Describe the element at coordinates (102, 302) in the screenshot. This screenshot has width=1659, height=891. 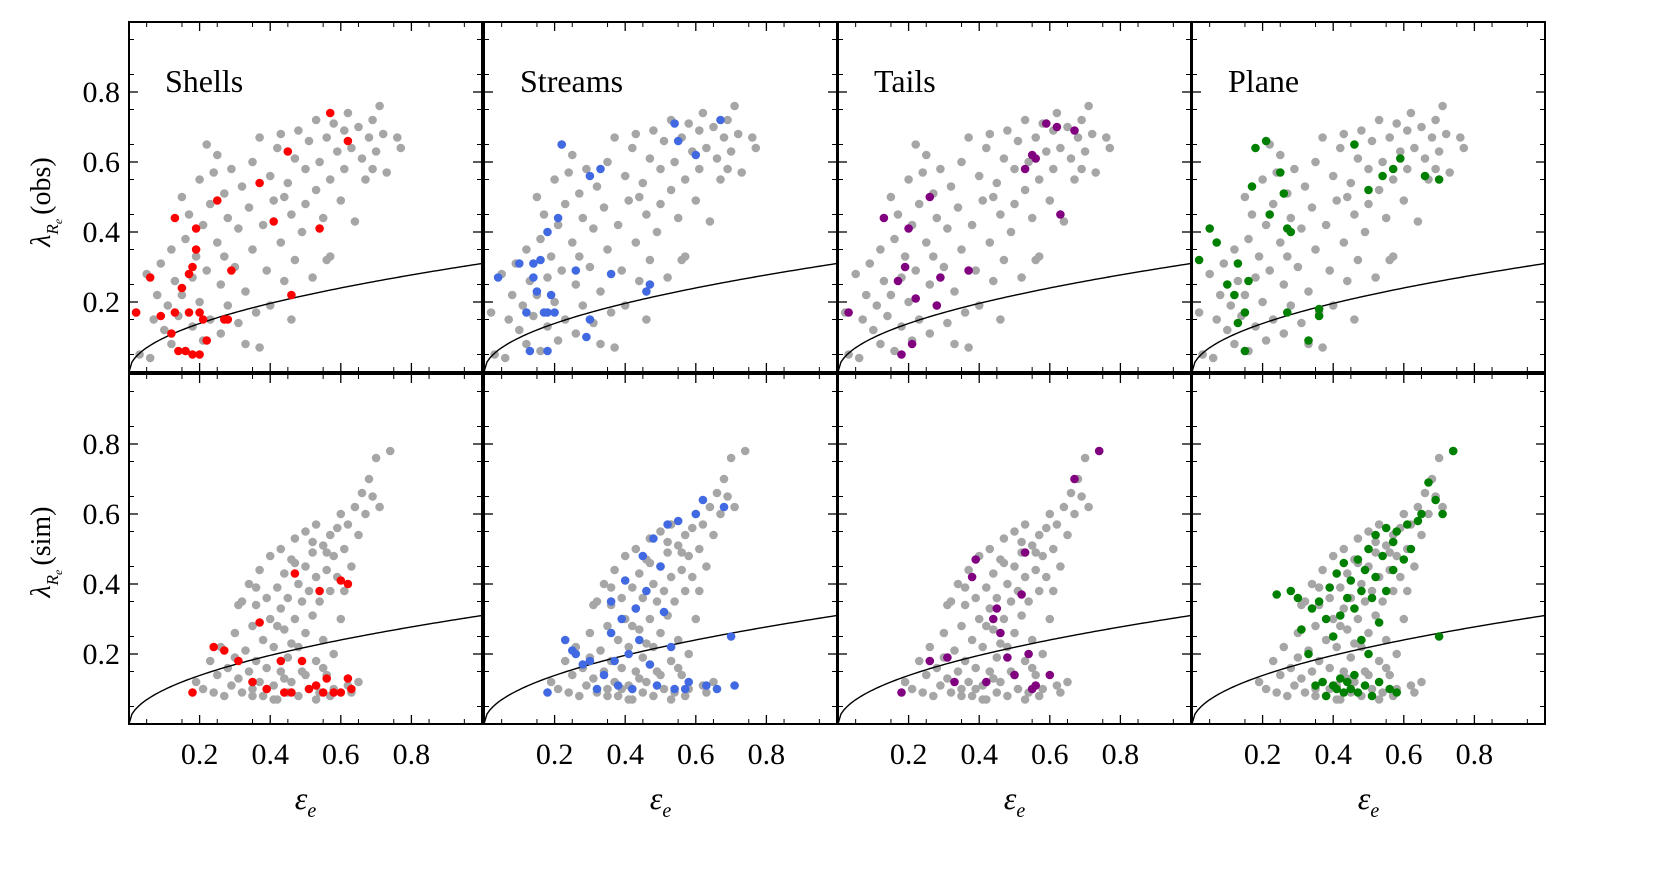
I see `y-tick-label: 0.2` at that location.